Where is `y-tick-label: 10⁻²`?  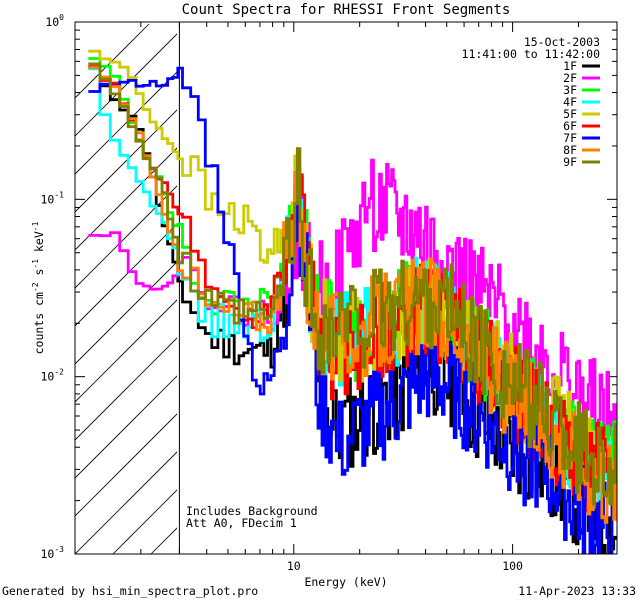 y-tick-label: 10⁻² is located at coordinates (53, 376).